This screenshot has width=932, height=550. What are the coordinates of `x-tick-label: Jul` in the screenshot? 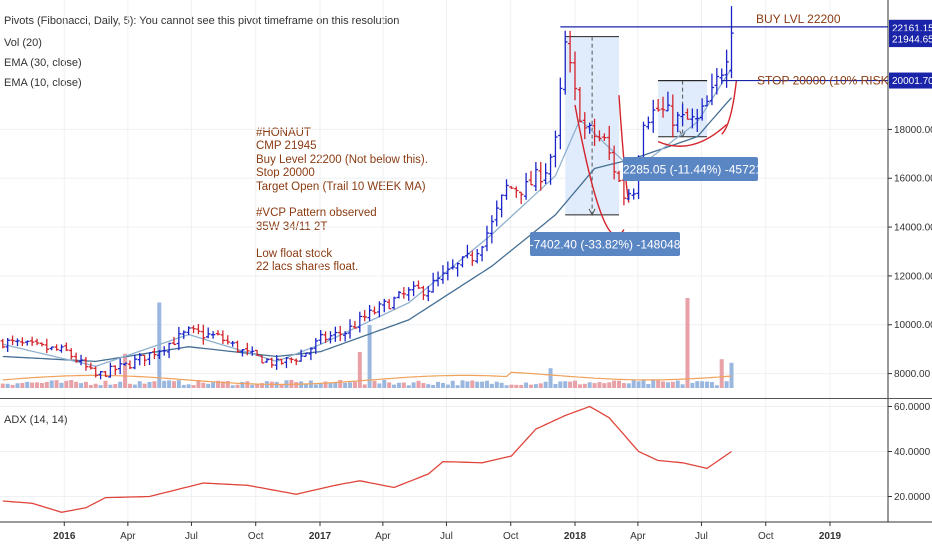 It's located at (191, 536).